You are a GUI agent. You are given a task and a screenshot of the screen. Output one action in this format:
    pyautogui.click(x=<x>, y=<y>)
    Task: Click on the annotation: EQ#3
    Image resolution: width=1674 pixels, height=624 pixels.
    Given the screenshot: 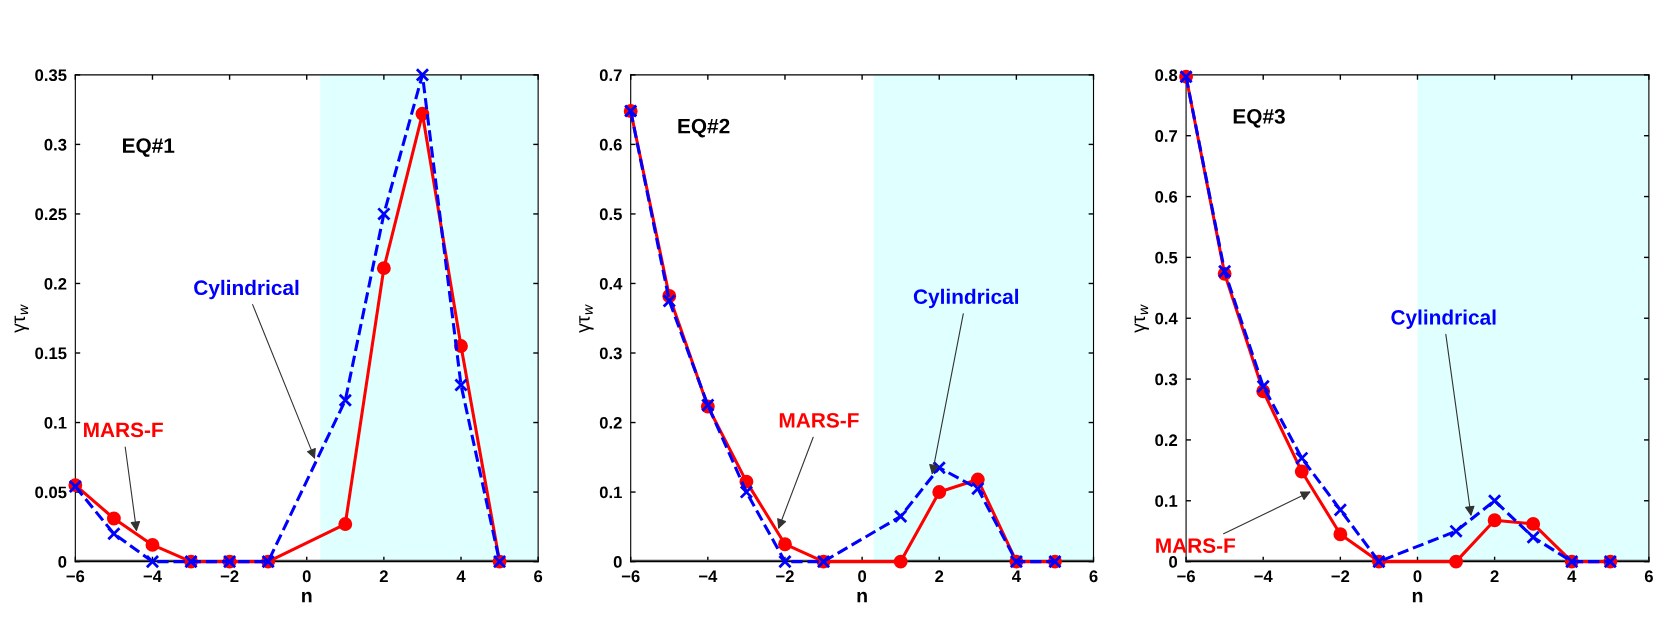 What is the action you would take?
    pyautogui.click(x=1259, y=118)
    